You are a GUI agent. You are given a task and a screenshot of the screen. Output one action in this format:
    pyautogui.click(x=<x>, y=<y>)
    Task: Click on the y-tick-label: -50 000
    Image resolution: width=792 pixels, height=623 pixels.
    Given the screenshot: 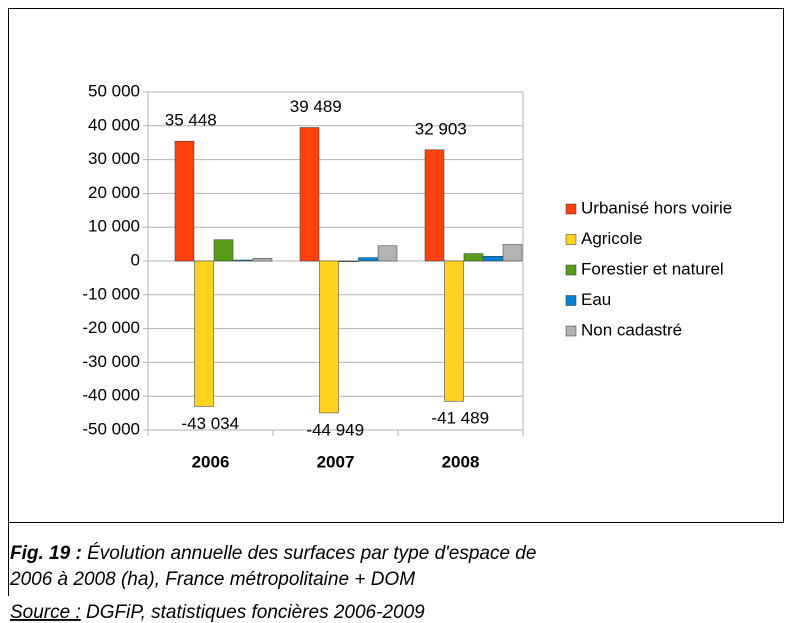 What is the action you would take?
    pyautogui.click(x=111, y=428)
    